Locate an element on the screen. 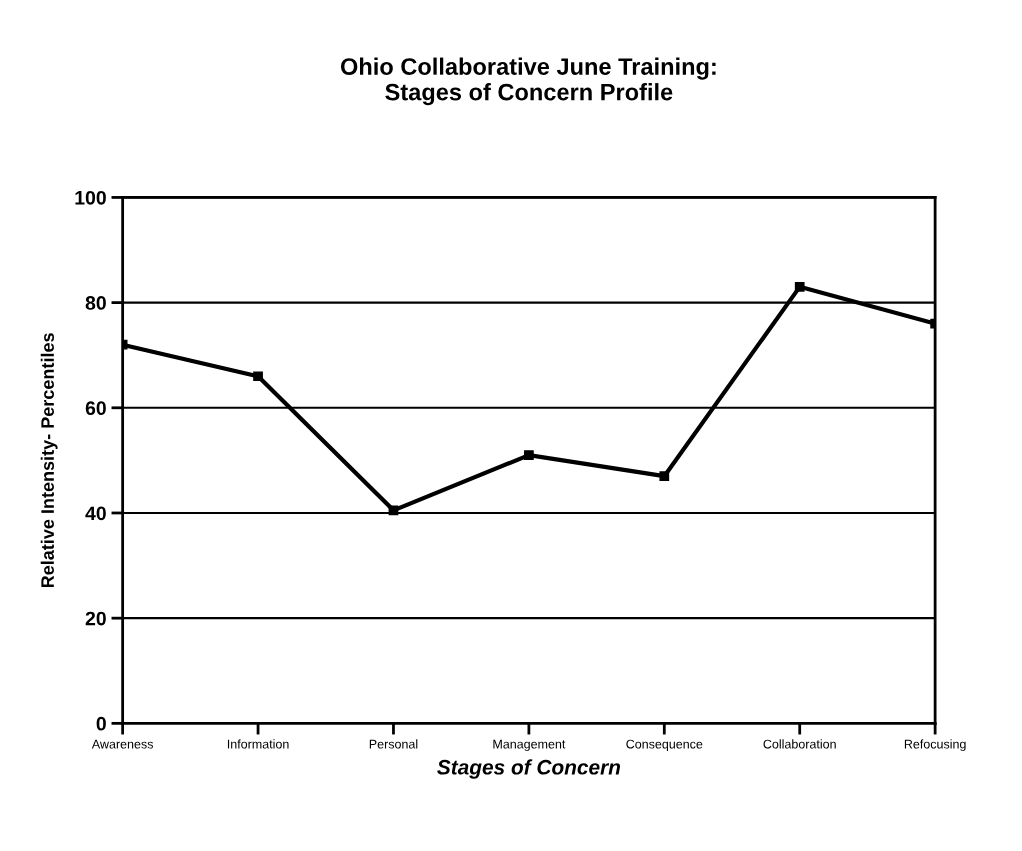 This screenshot has height=851, width=1022. x-tick-label: Refocusing is located at coordinates (935, 745).